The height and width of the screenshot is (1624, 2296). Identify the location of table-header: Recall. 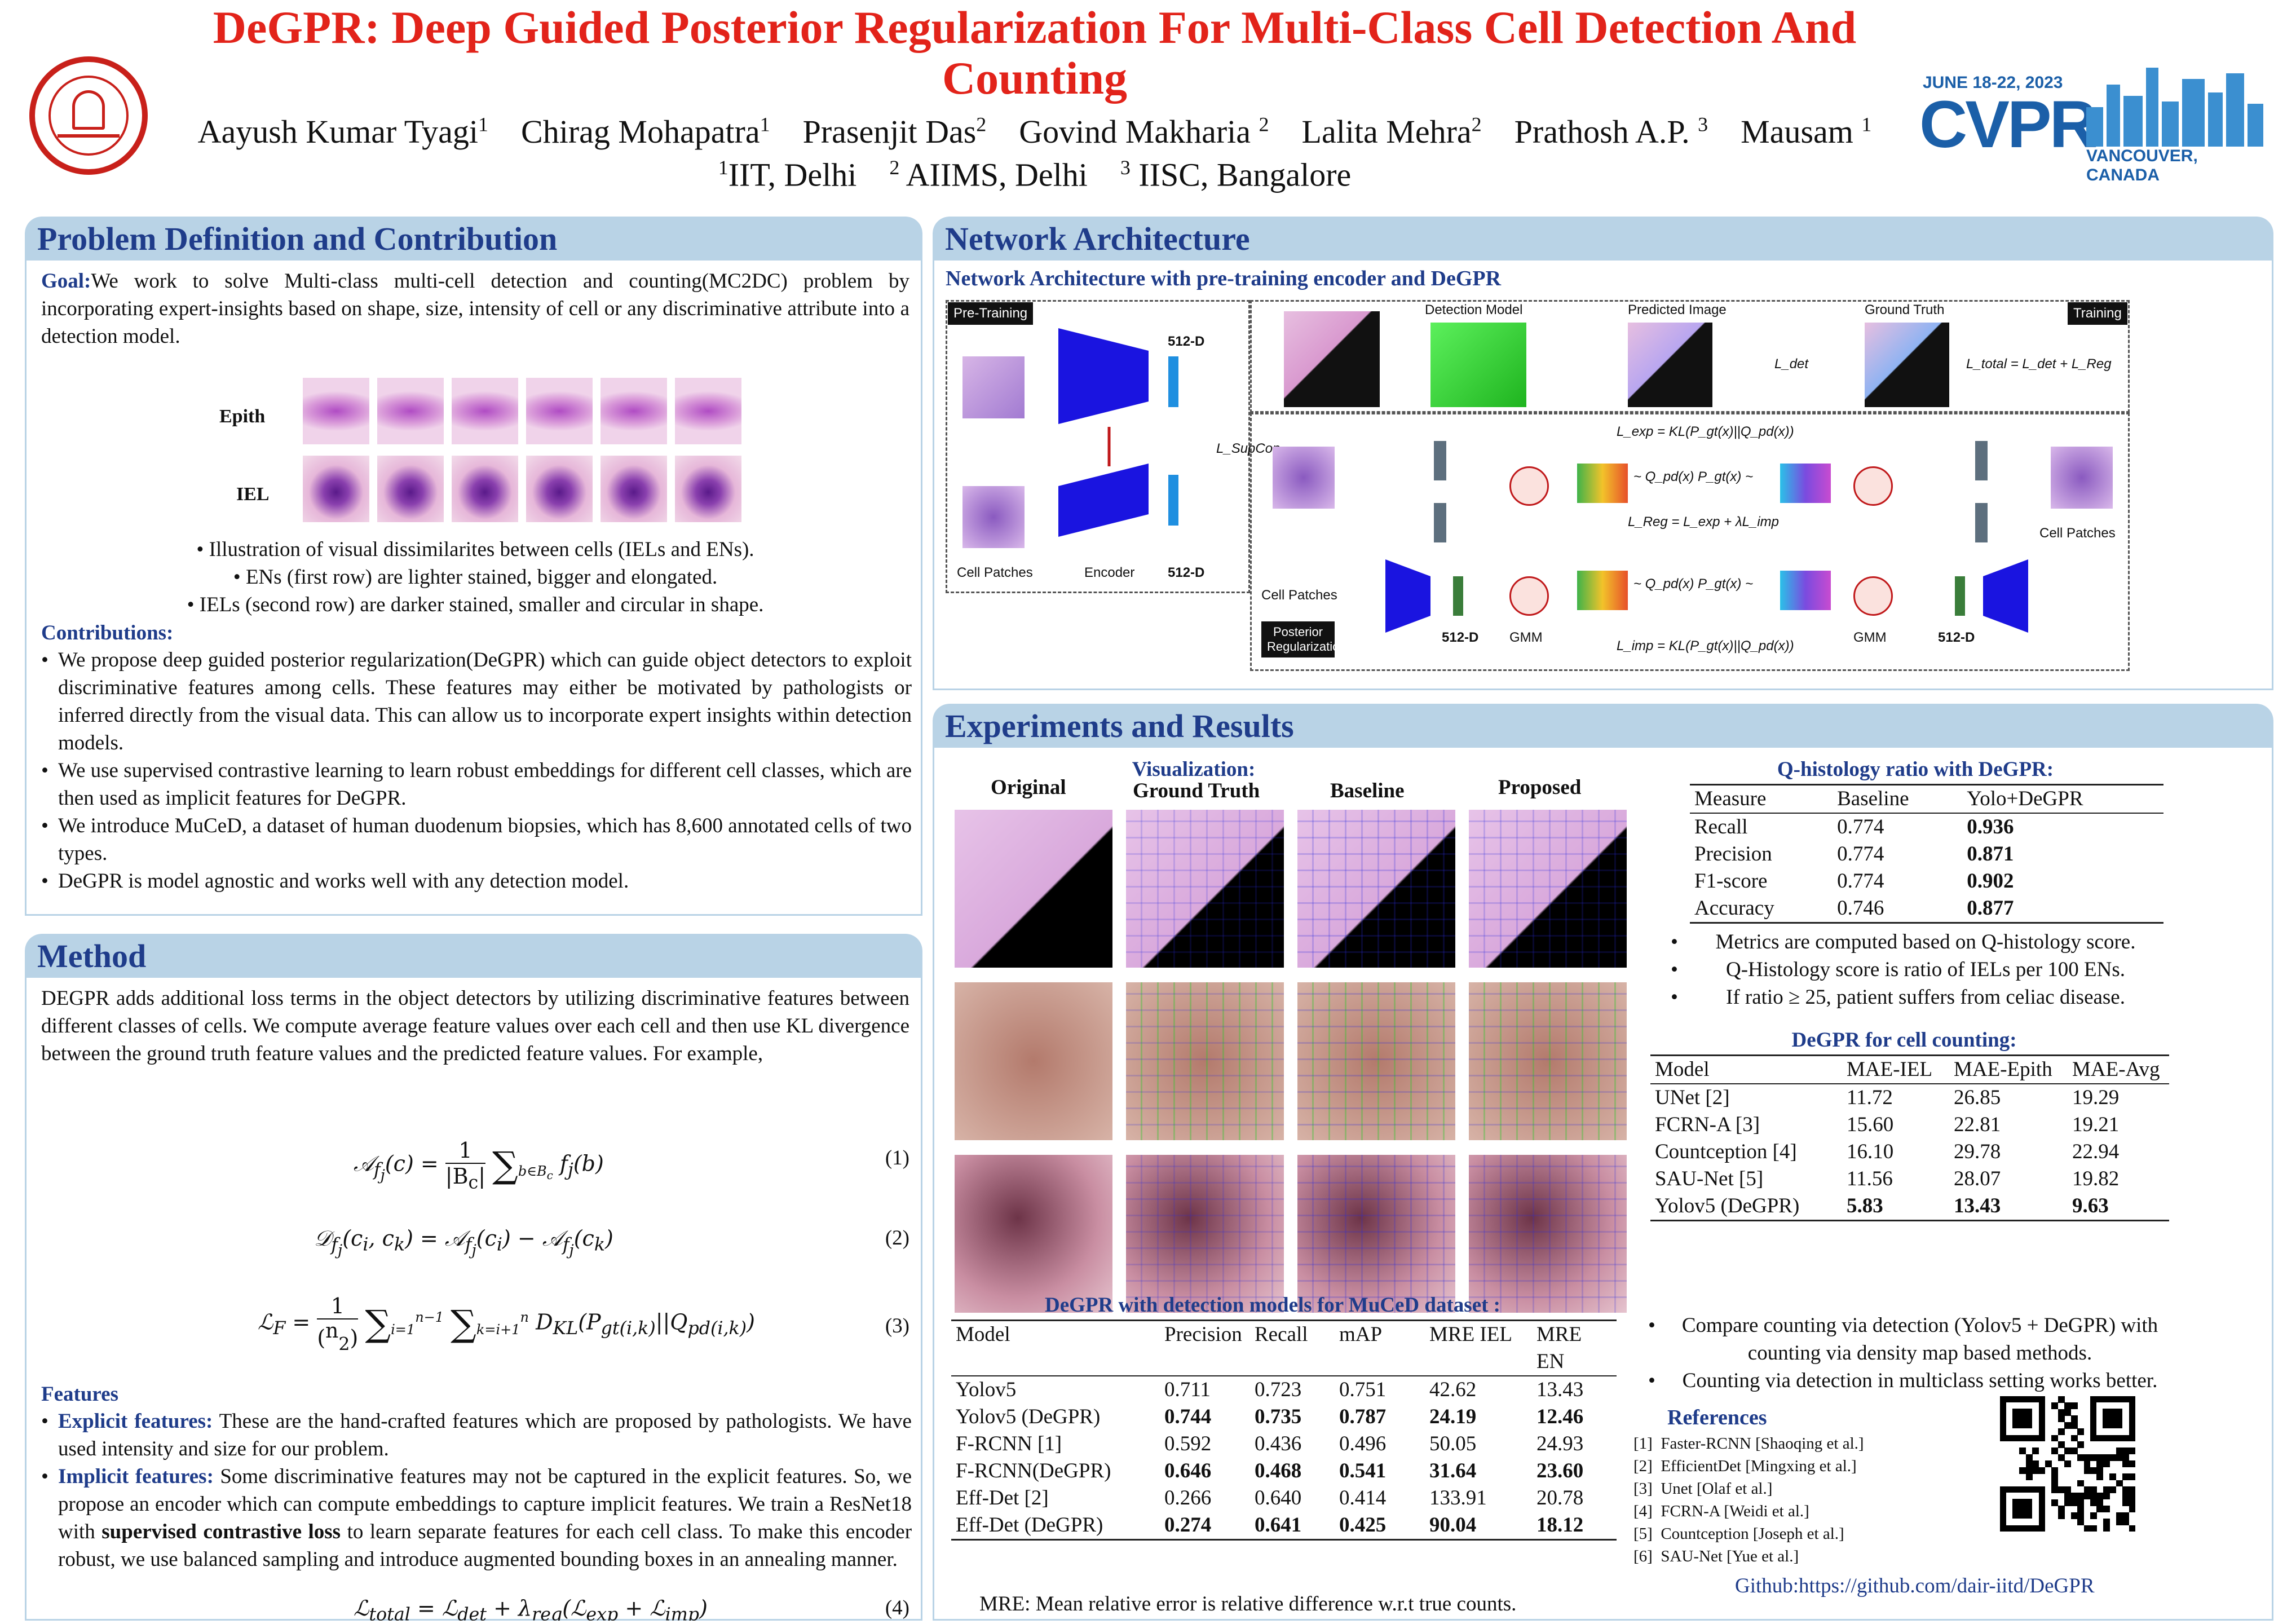
(1281, 1334).